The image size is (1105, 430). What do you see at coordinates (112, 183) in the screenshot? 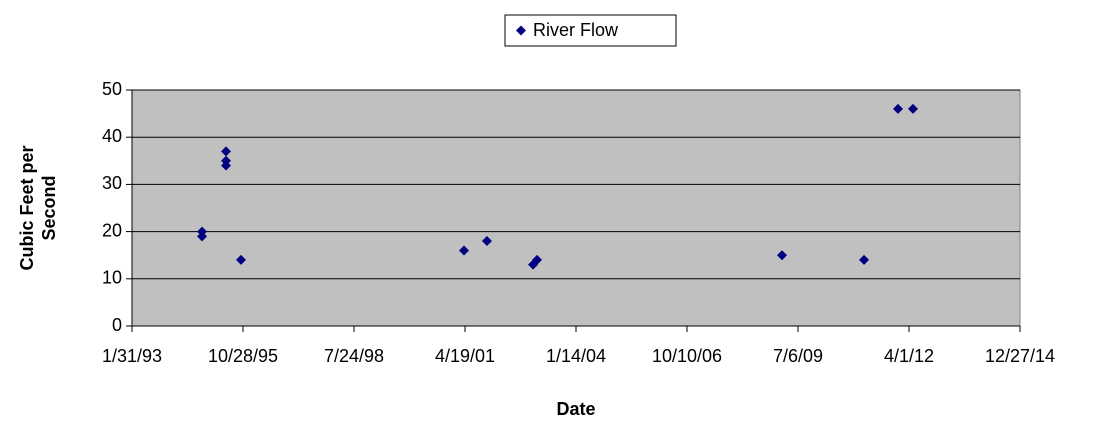
I see `y-tick-label: 30` at bounding box center [112, 183].